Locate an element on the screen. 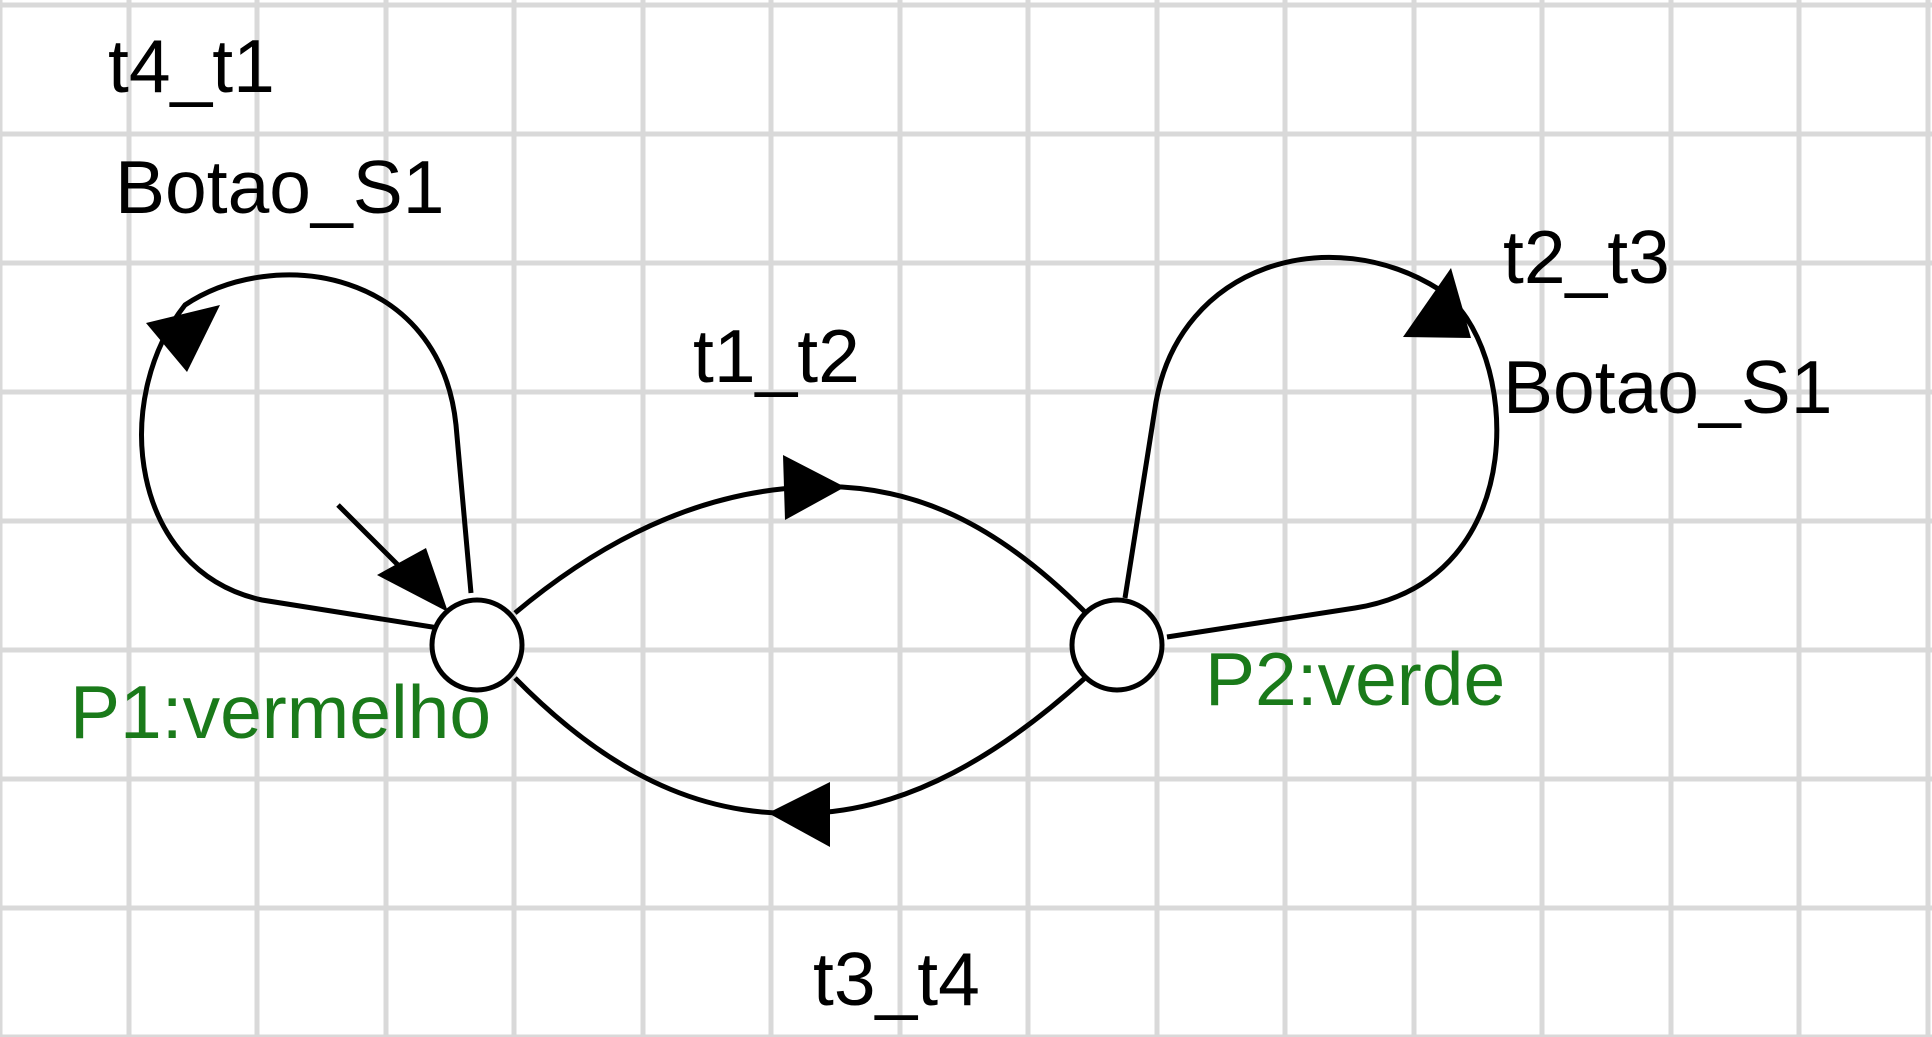  transition-label-t1-t2: t1_t2 is located at coordinates (776, 356).